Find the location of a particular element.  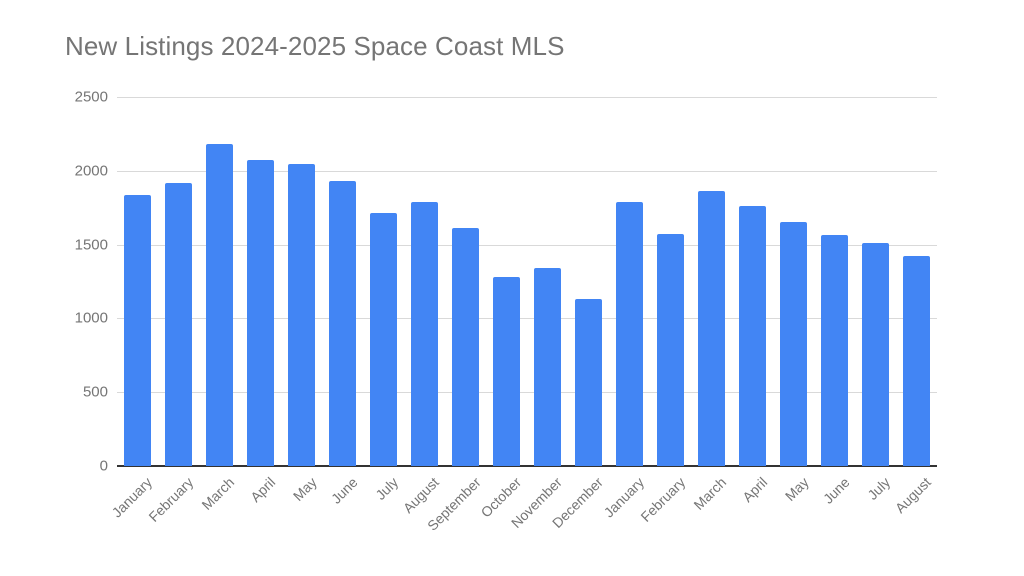

chart-title: New Listings 2024-2025 Space Coast MLS is located at coordinates (315, 46).